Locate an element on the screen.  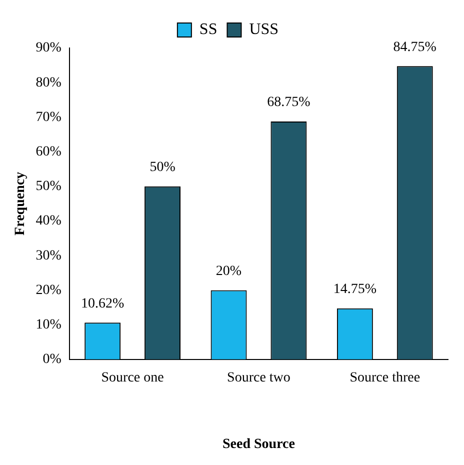
legend-label: SS is located at coordinates (208, 29).